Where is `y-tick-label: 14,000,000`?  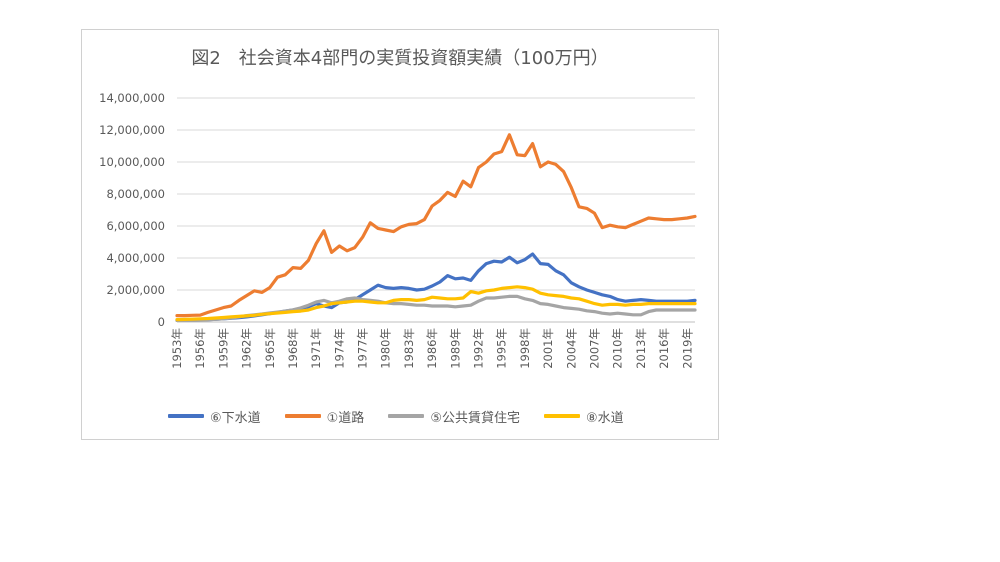 y-tick-label: 14,000,000 is located at coordinates (132, 98).